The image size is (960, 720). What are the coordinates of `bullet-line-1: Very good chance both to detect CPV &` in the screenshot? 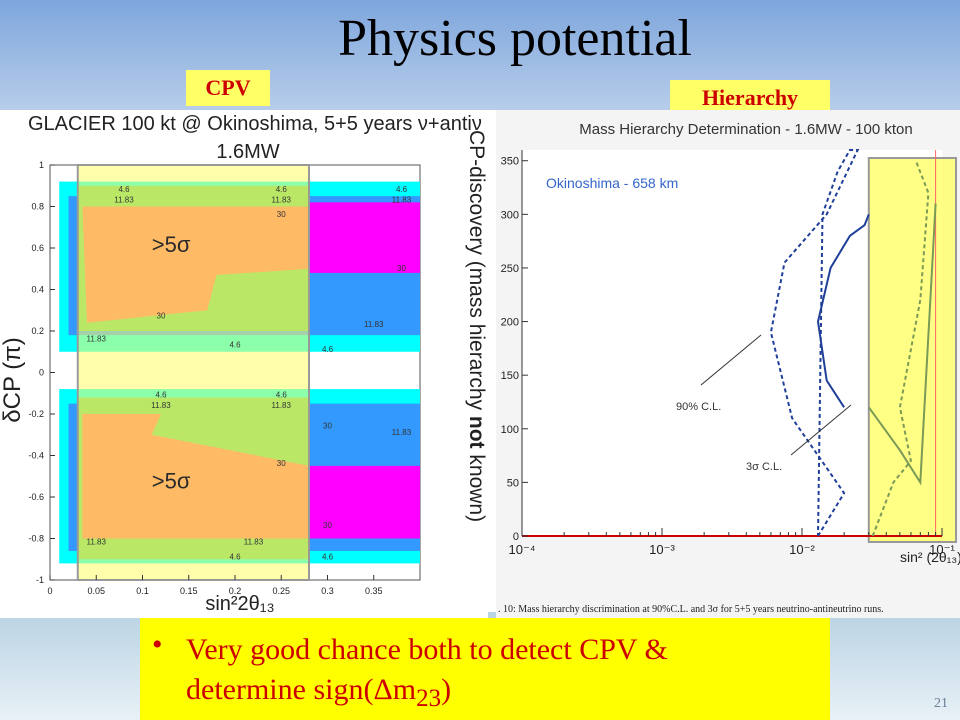 It's located at (427, 649).